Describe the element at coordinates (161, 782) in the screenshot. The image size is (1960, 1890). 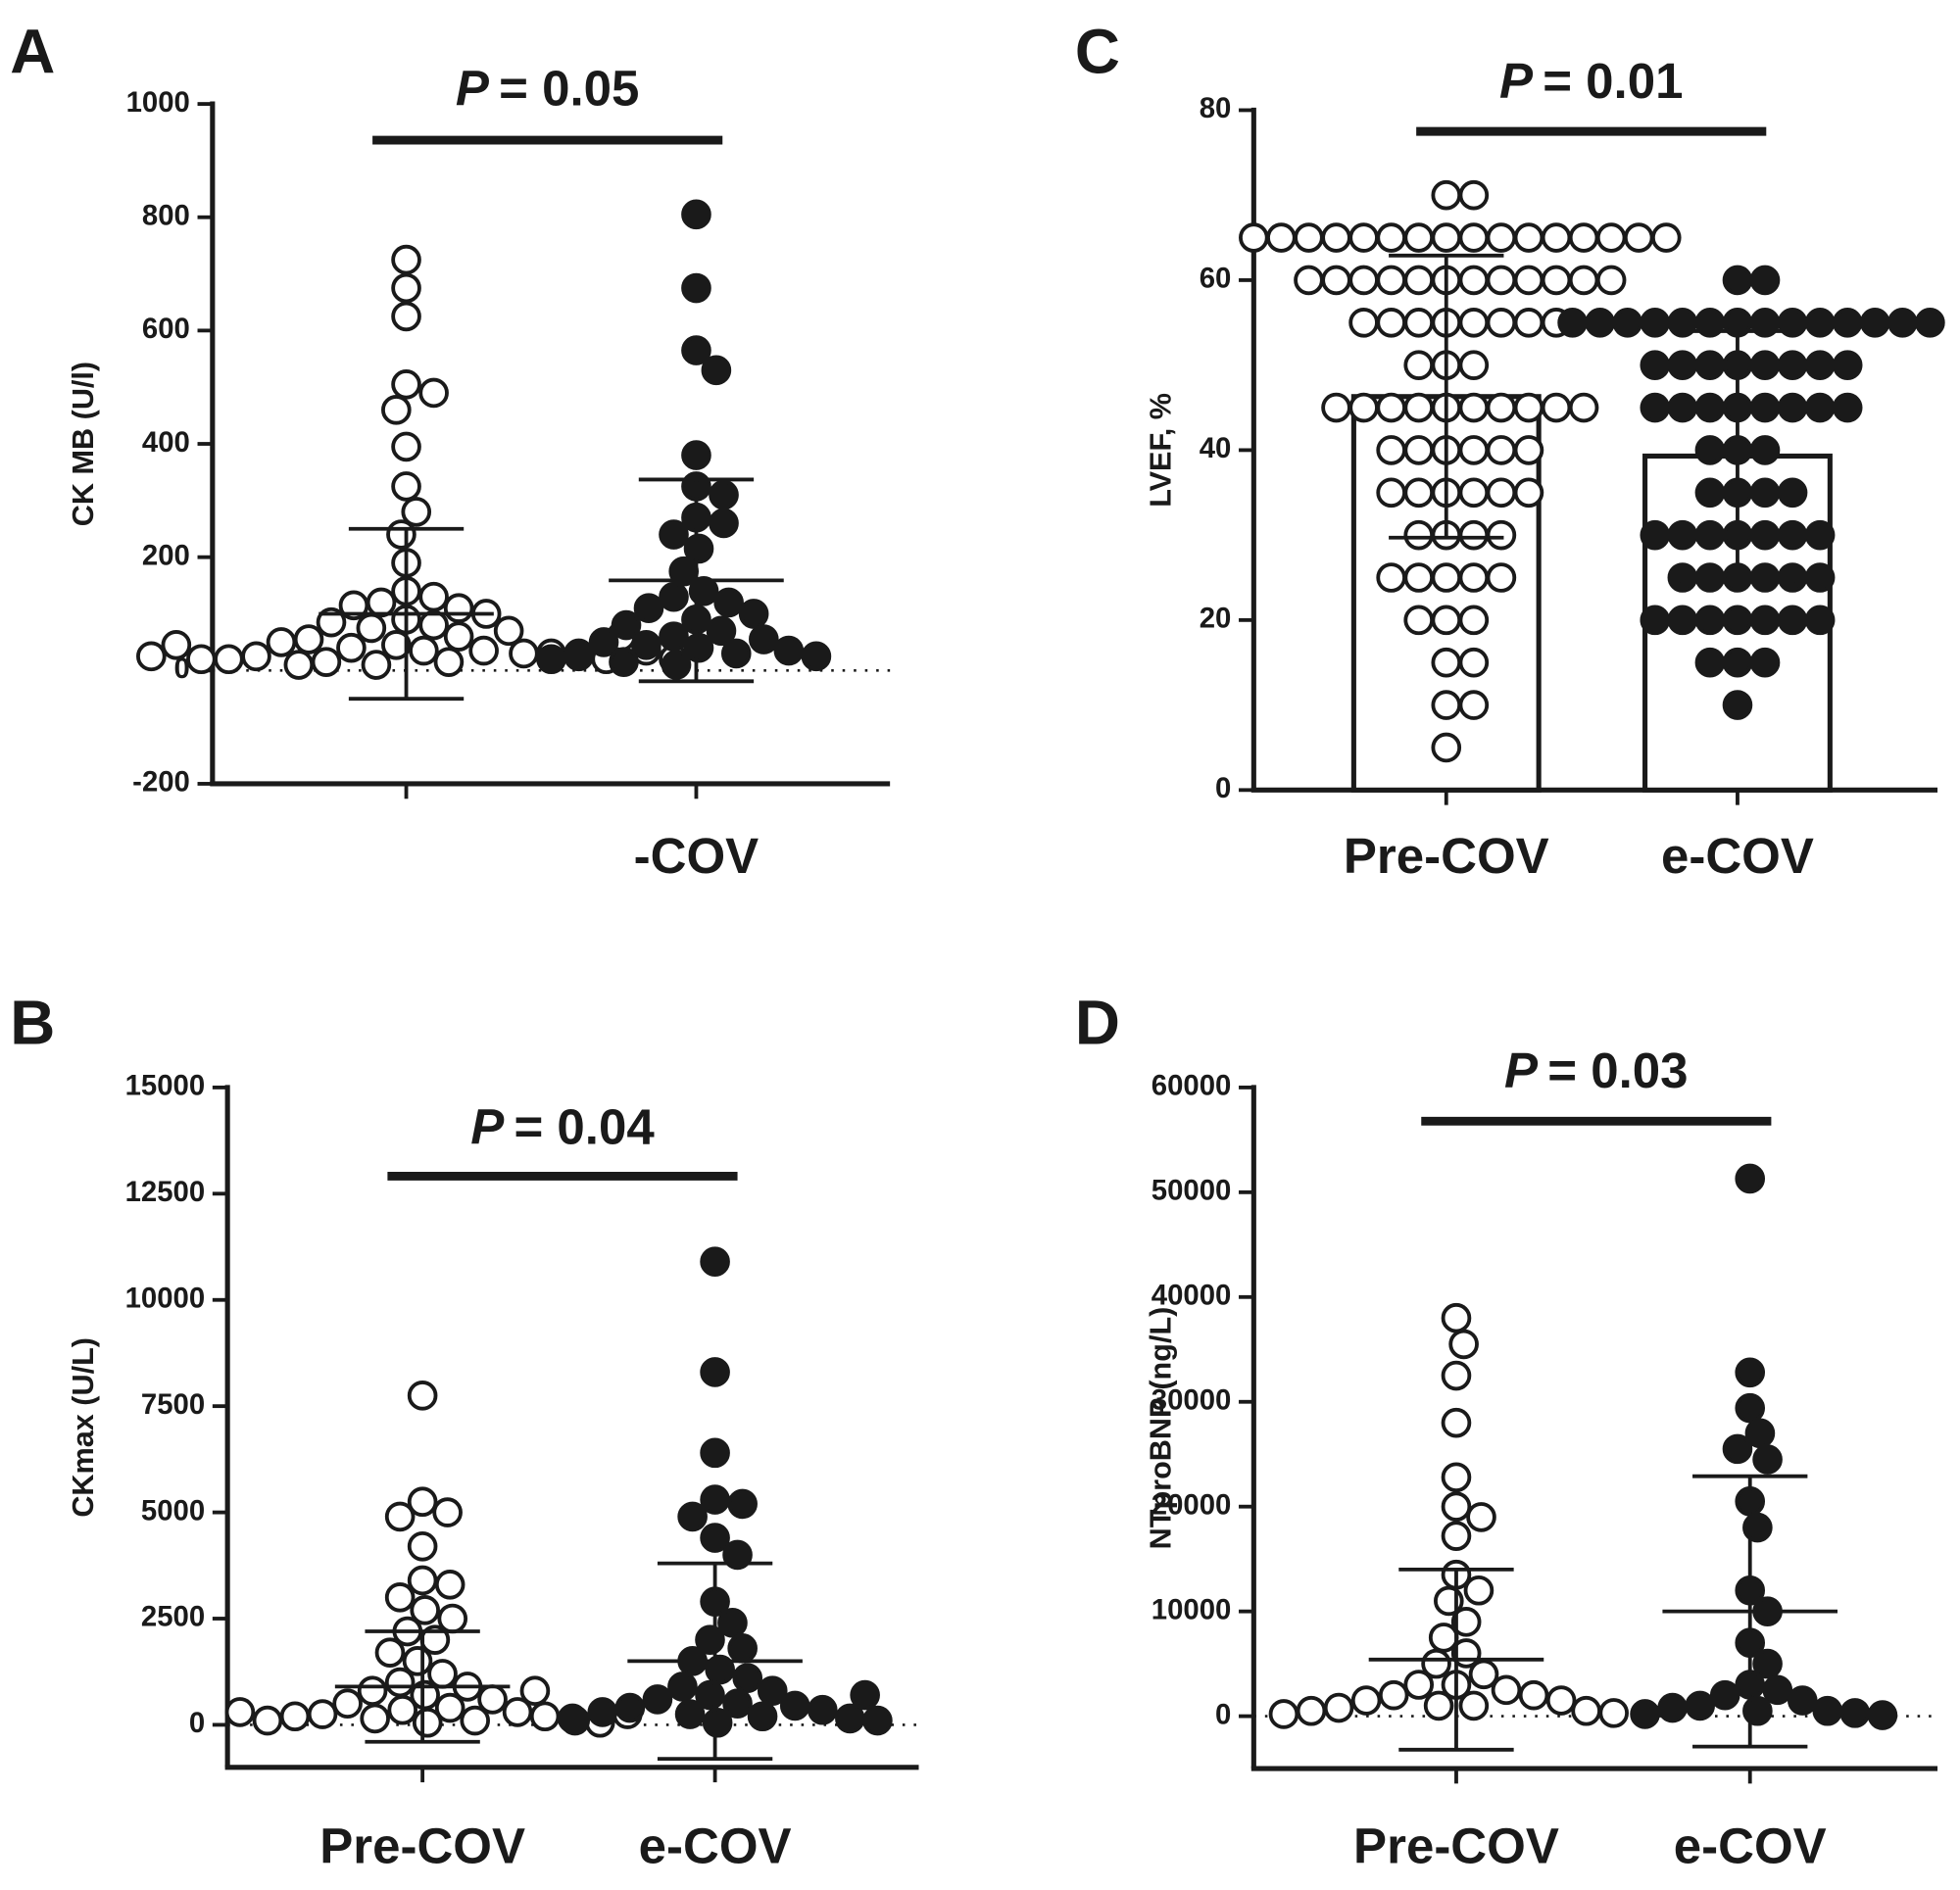
I see `y-tick-label: -200` at that location.